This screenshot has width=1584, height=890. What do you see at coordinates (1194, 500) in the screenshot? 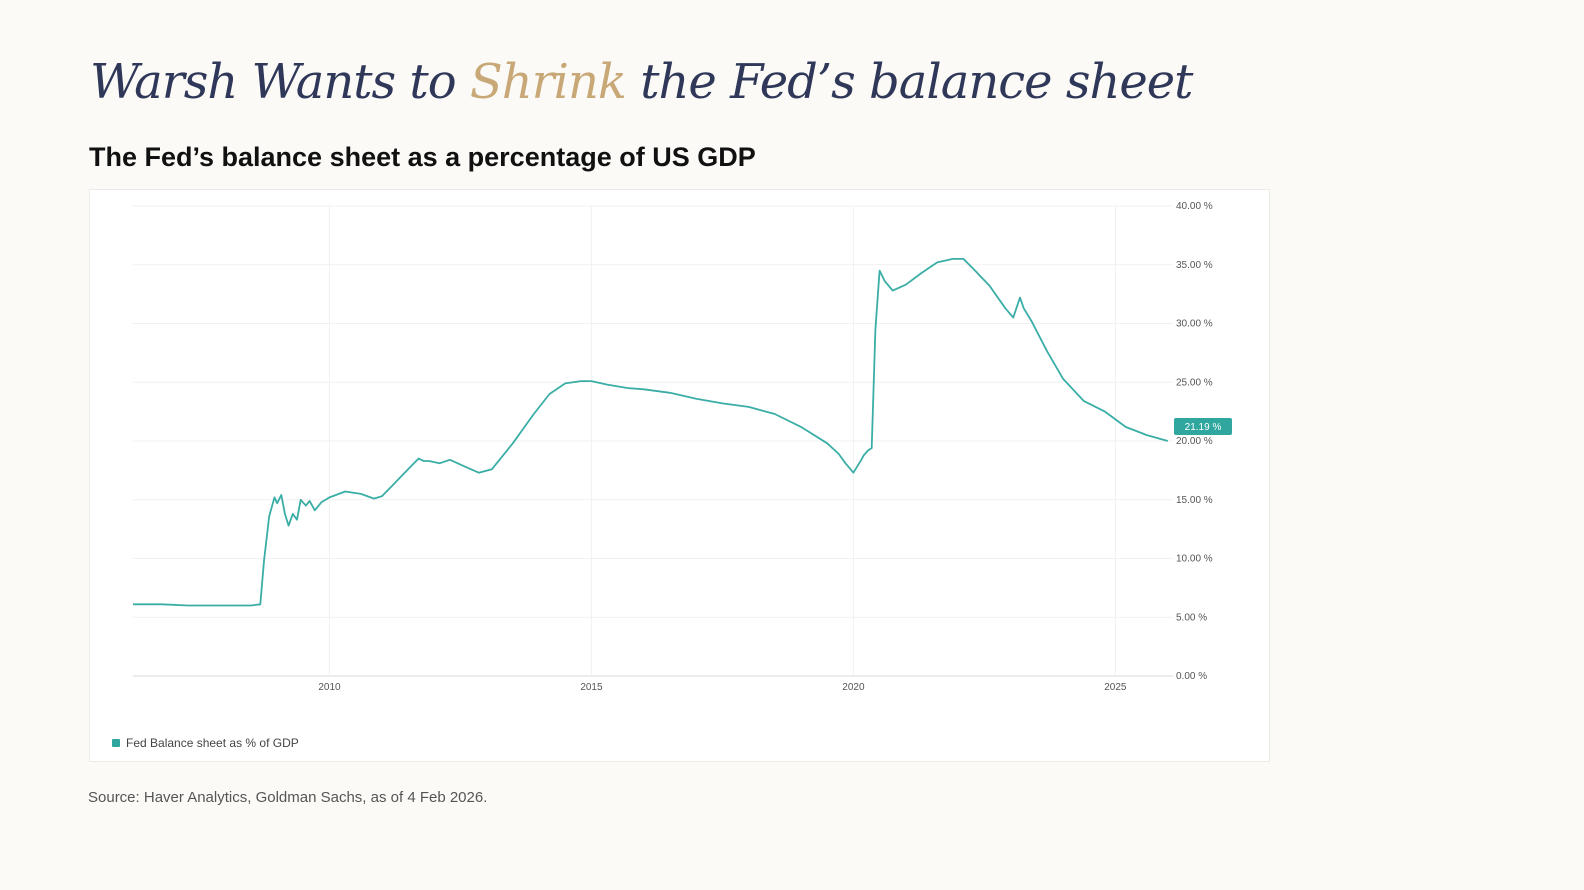
I see `y-tick-label: 15.00 %` at bounding box center [1194, 500].